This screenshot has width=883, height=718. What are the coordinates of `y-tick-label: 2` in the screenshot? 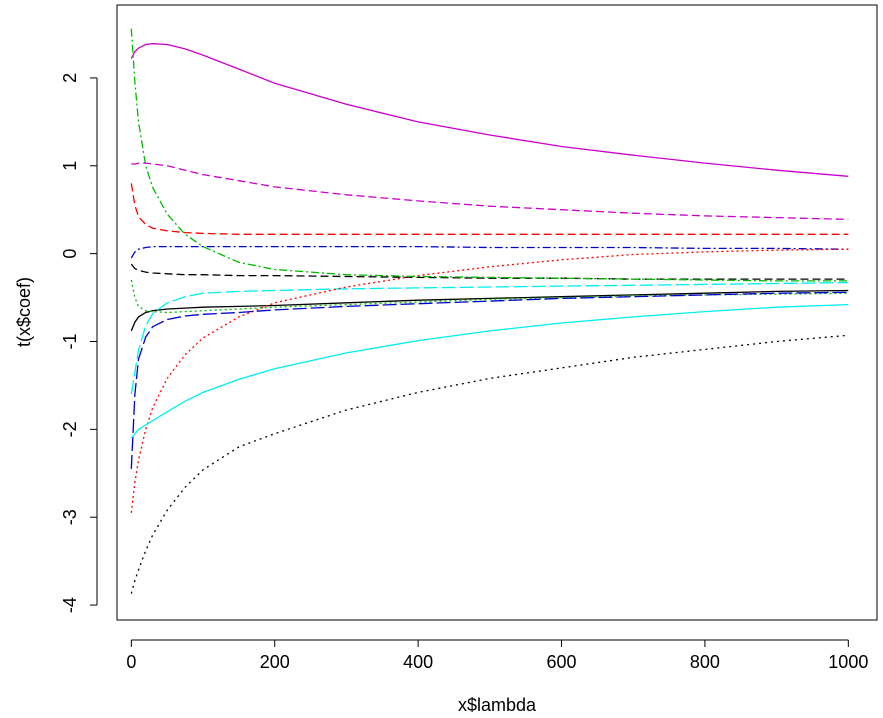 It's located at (70, 78).